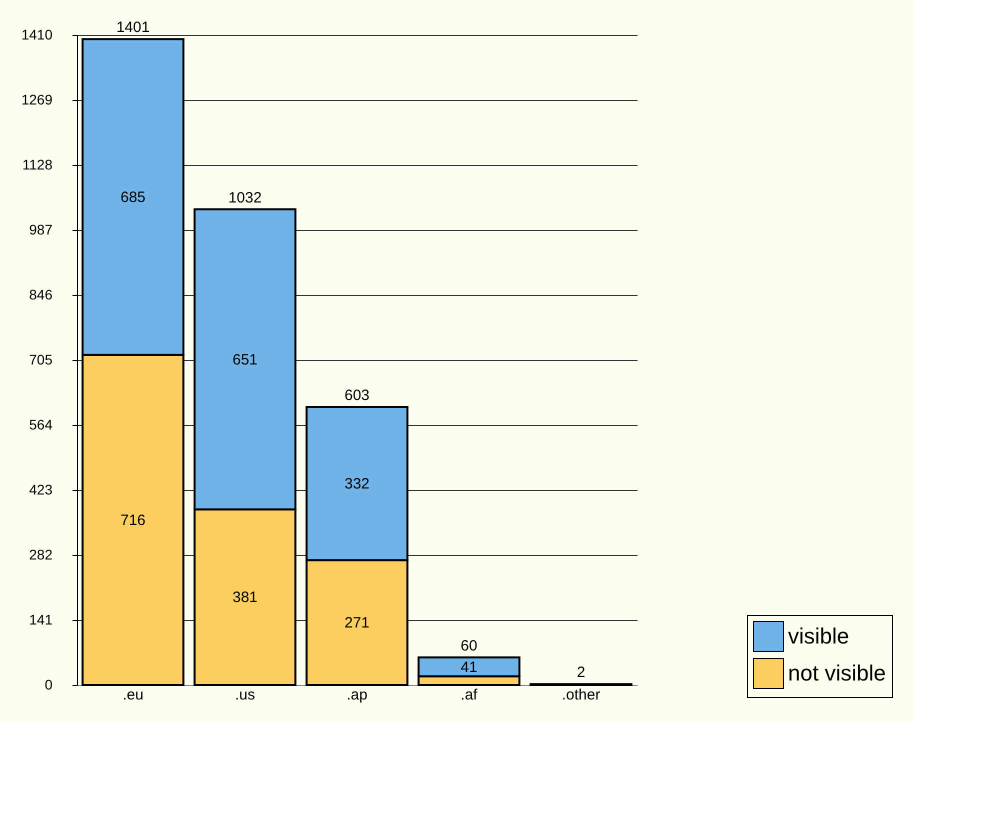  What do you see at coordinates (581, 695) in the screenshot?
I see `x-tick-label: .other` at bounding box center [581, 695].